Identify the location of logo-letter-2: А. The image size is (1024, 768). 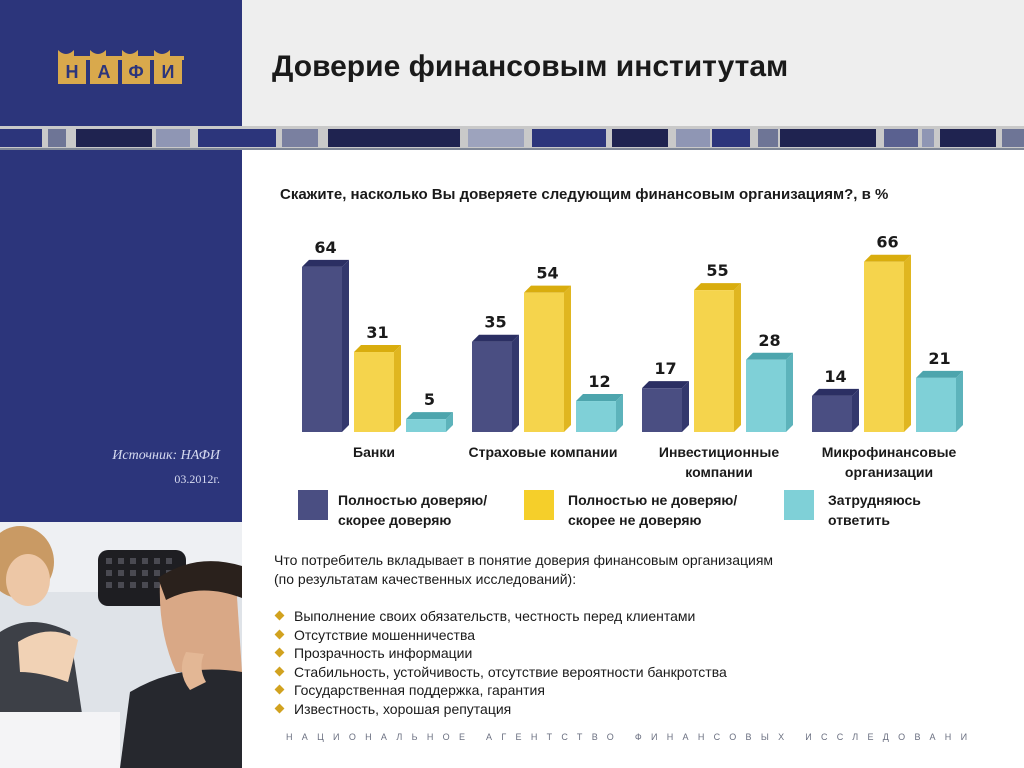
(104, 72).